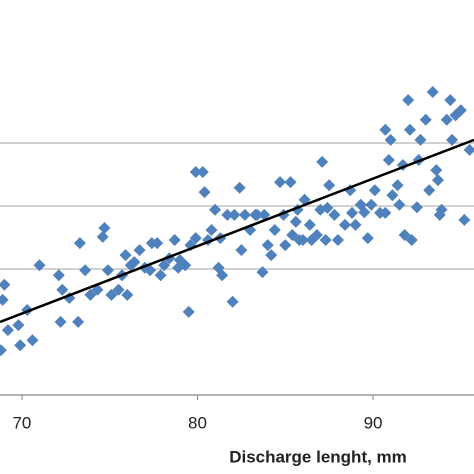 This screenshot has width=474, height=474. Describe the element at coordinates (373, 422) in the screenshot. I see `x-tick-label: 90` at that location.